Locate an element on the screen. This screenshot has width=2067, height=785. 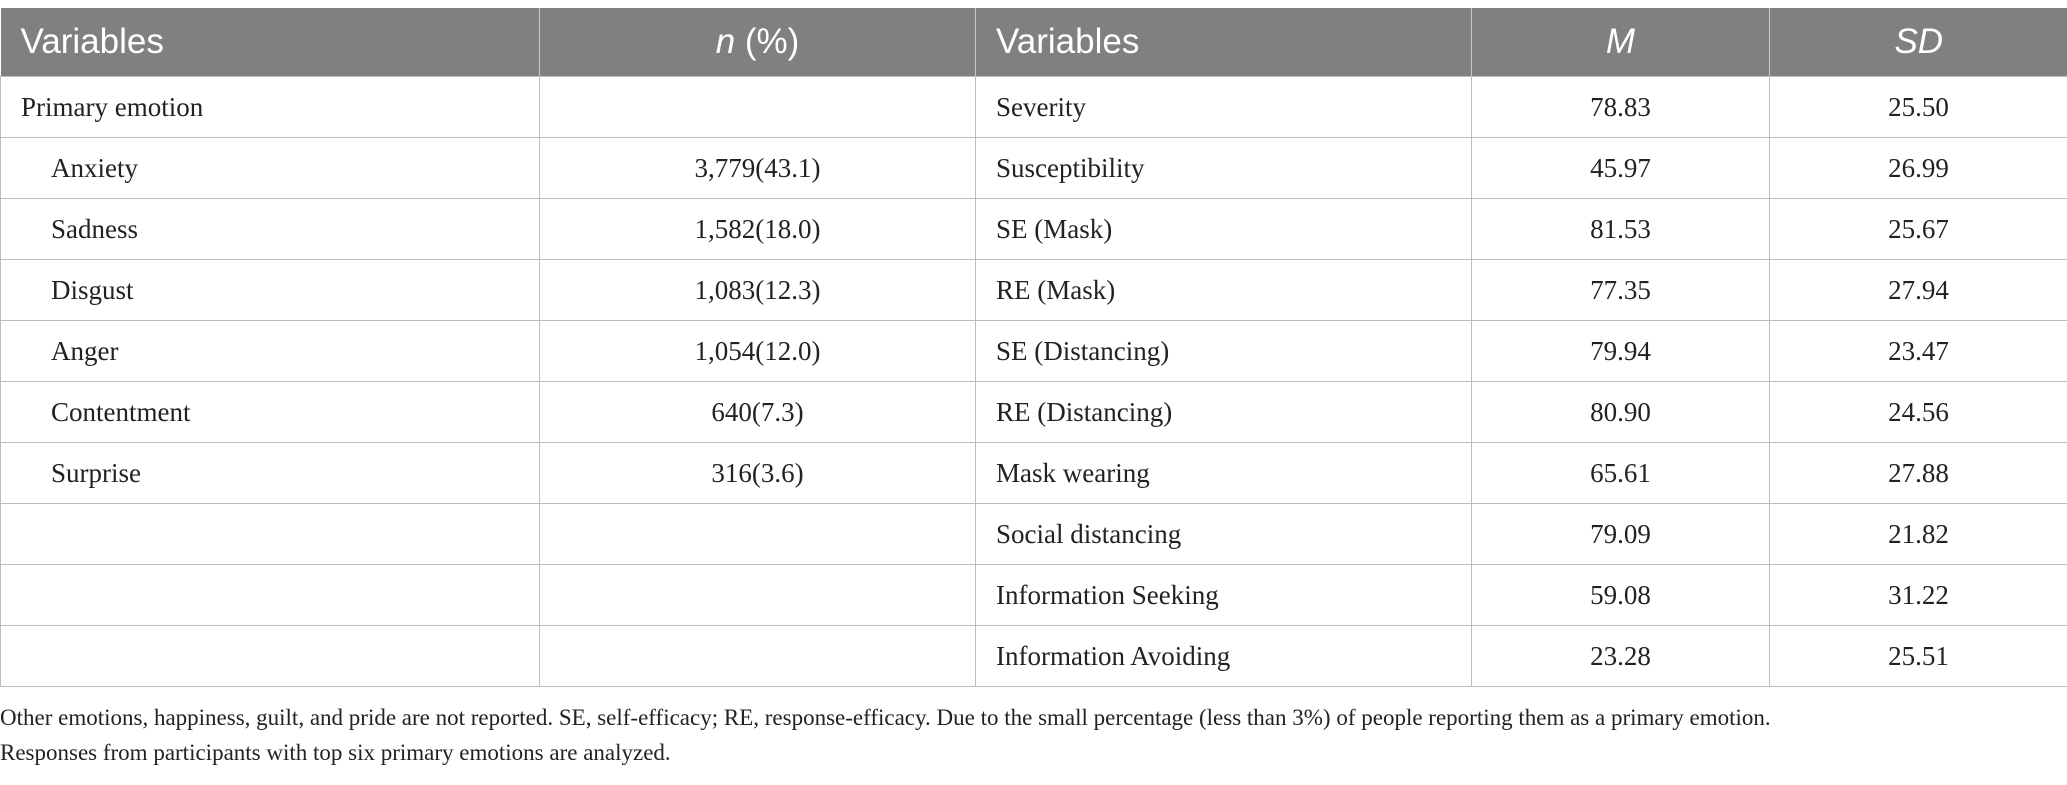
mean-cell: 81.53 is located at coordinates (1620, 229).